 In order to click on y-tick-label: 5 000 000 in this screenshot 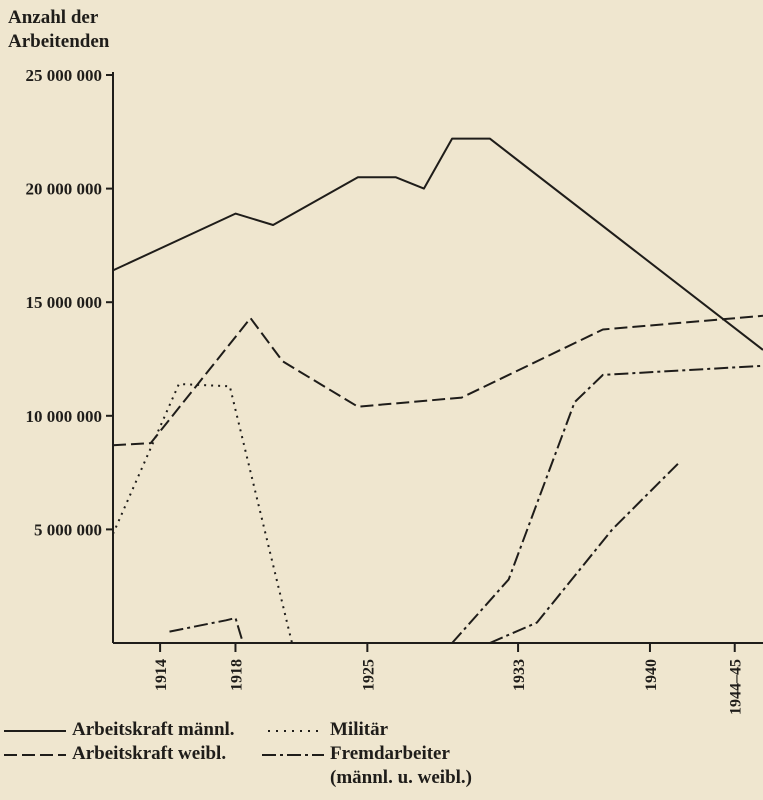, I will do `click(68, 529)`.